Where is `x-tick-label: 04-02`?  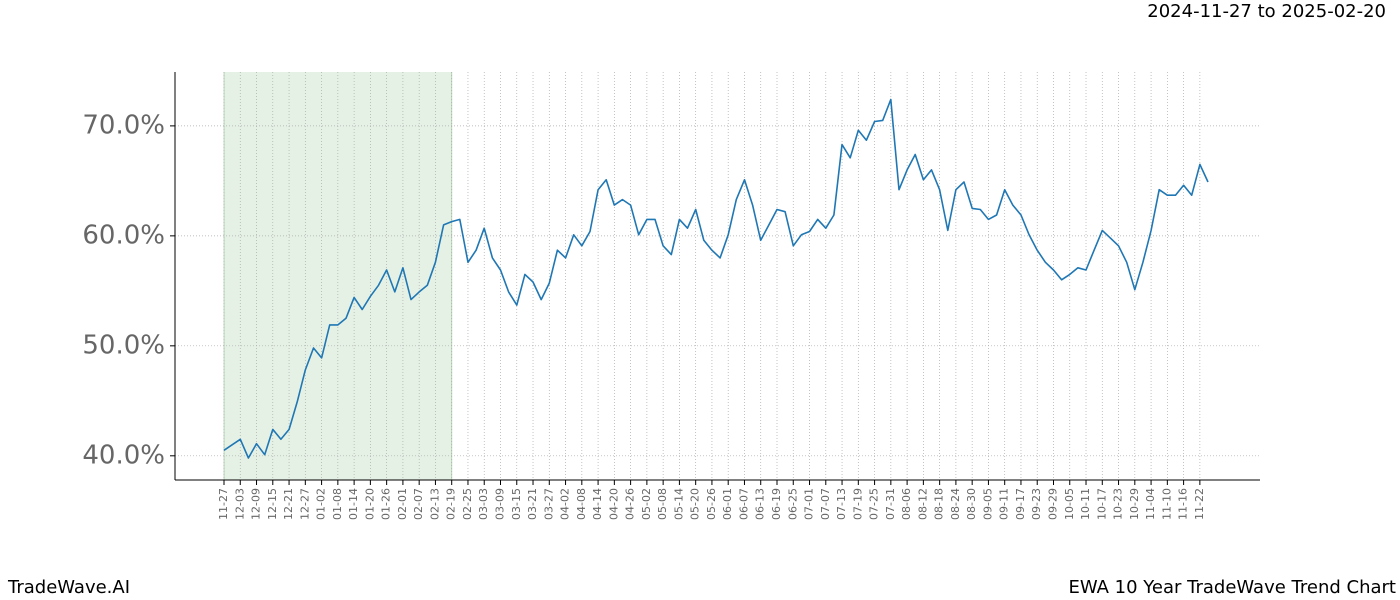
x-tick-label: 04-02 is located at coordinates (565, 504).